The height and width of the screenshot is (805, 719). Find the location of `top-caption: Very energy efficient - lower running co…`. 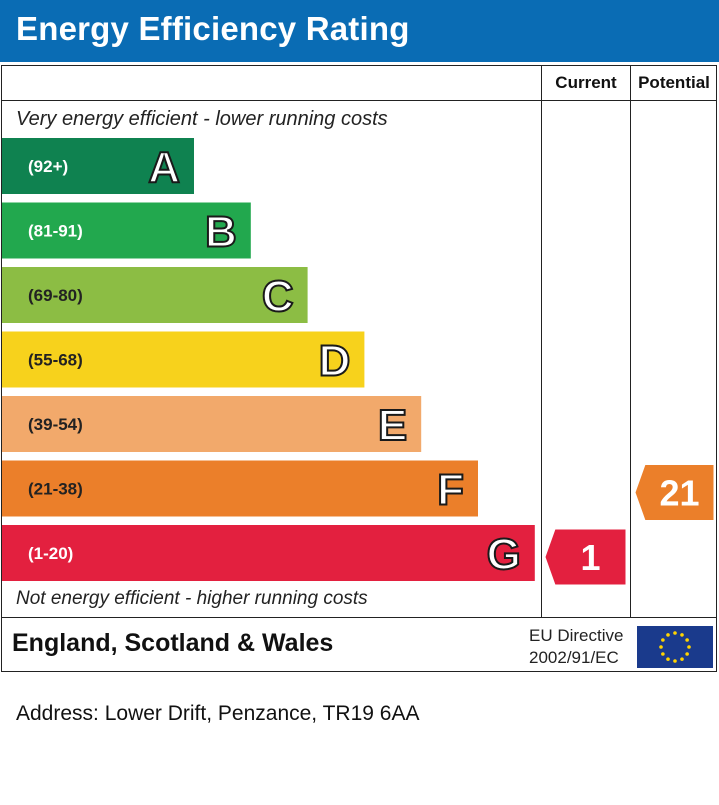

top-caption: Very energy efficient - lower running co… is located at coordinates (202, 119).